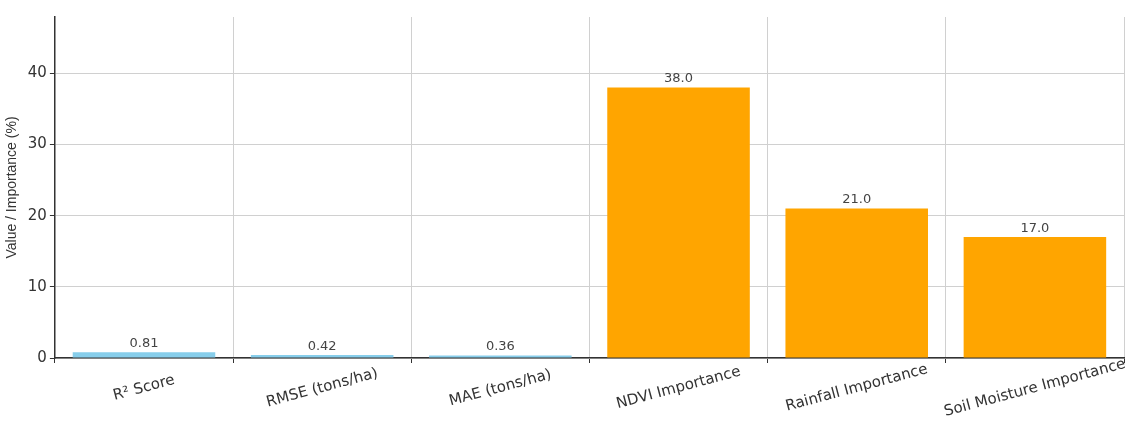 This screenshot has width=1126, height=439. Describe the element at coordinates (42, 356) in the screenshot. I see `y-tick-label: 0` at that location.